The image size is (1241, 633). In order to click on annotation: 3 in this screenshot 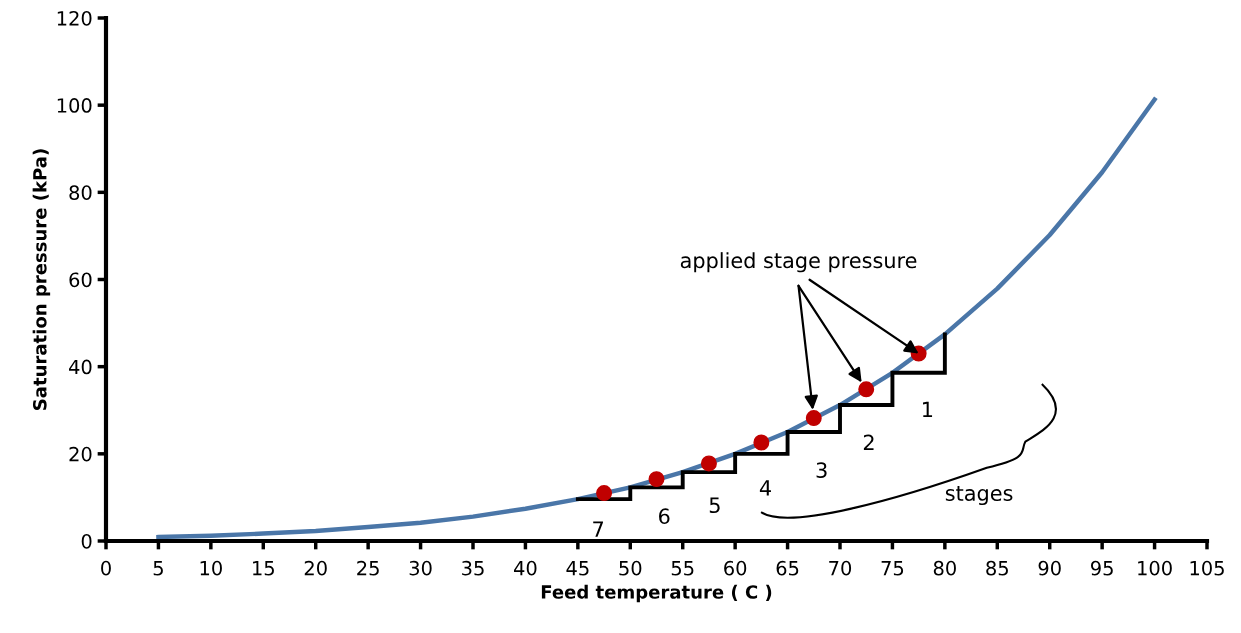, I will do `click(821, 470)`.